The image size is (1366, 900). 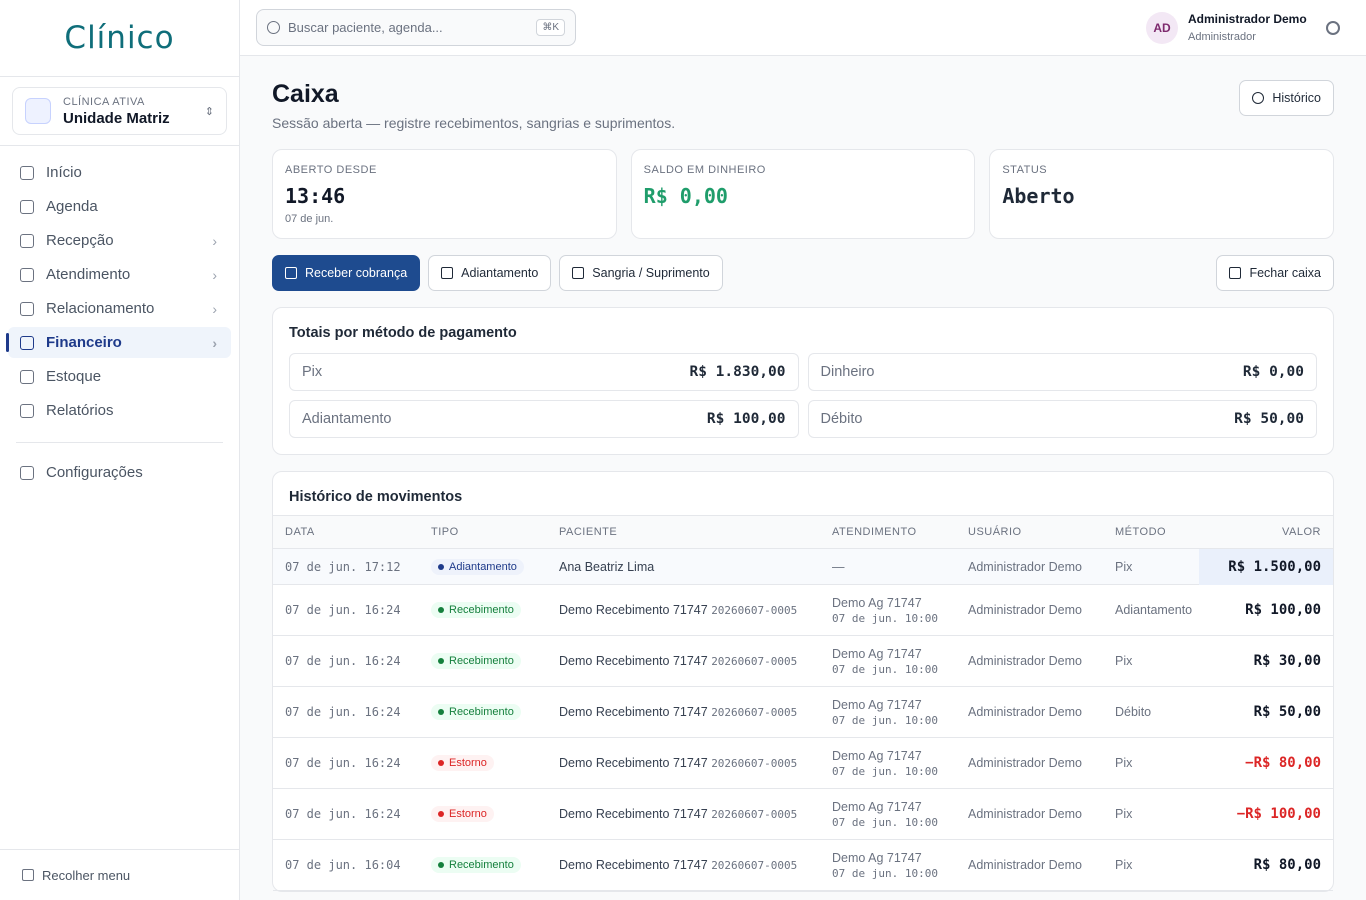 I want to click on nav-item: Configurações, so click(x=119, y=472).